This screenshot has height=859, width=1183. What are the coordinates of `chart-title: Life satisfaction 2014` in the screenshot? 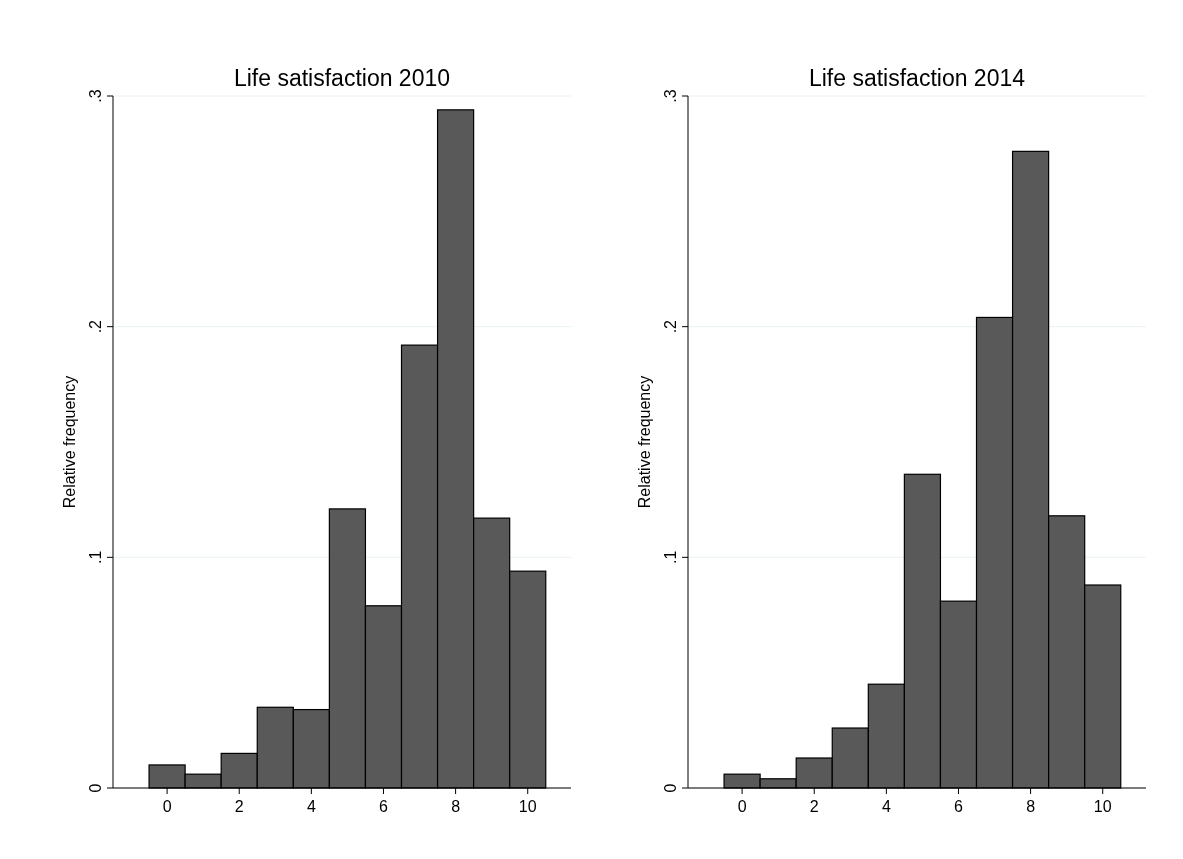 It's located at (917, 78).